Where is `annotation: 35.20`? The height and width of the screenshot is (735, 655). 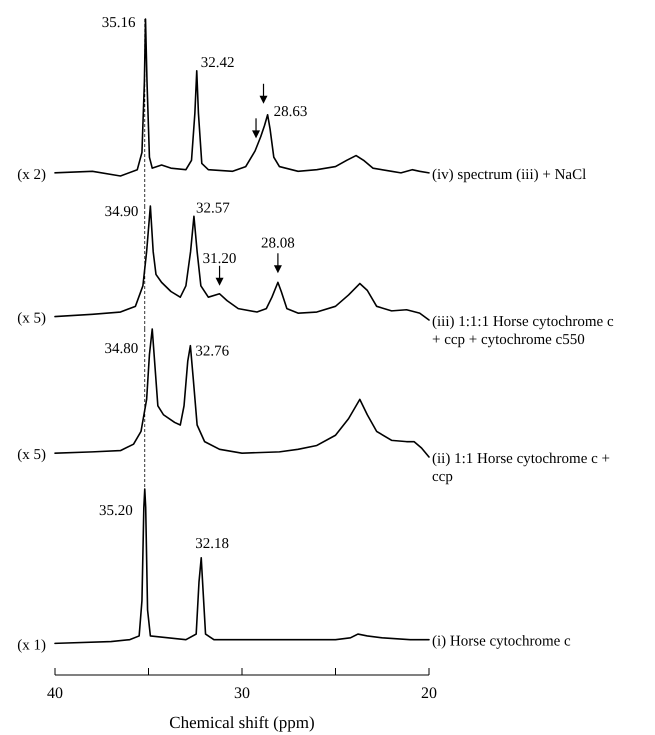 annotation: 35.20 is located at coordinates (116, 511).